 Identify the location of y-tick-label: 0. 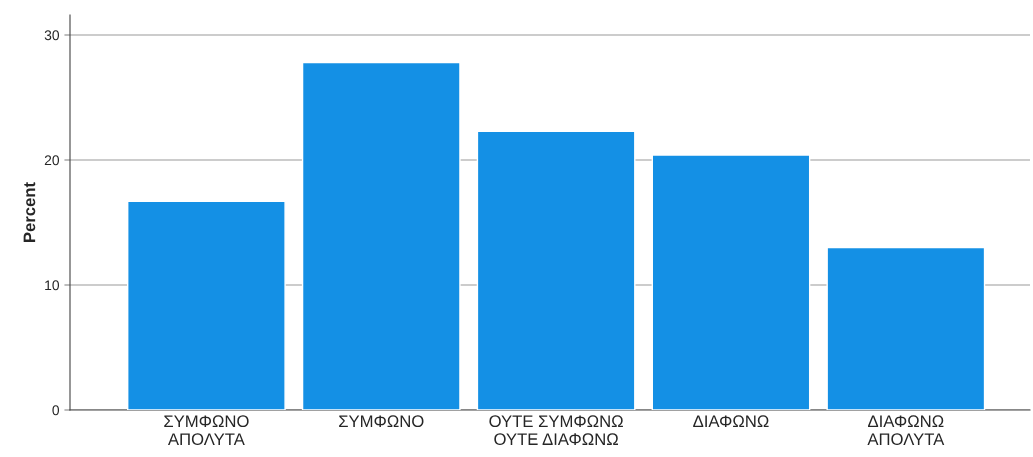
(56, 410).